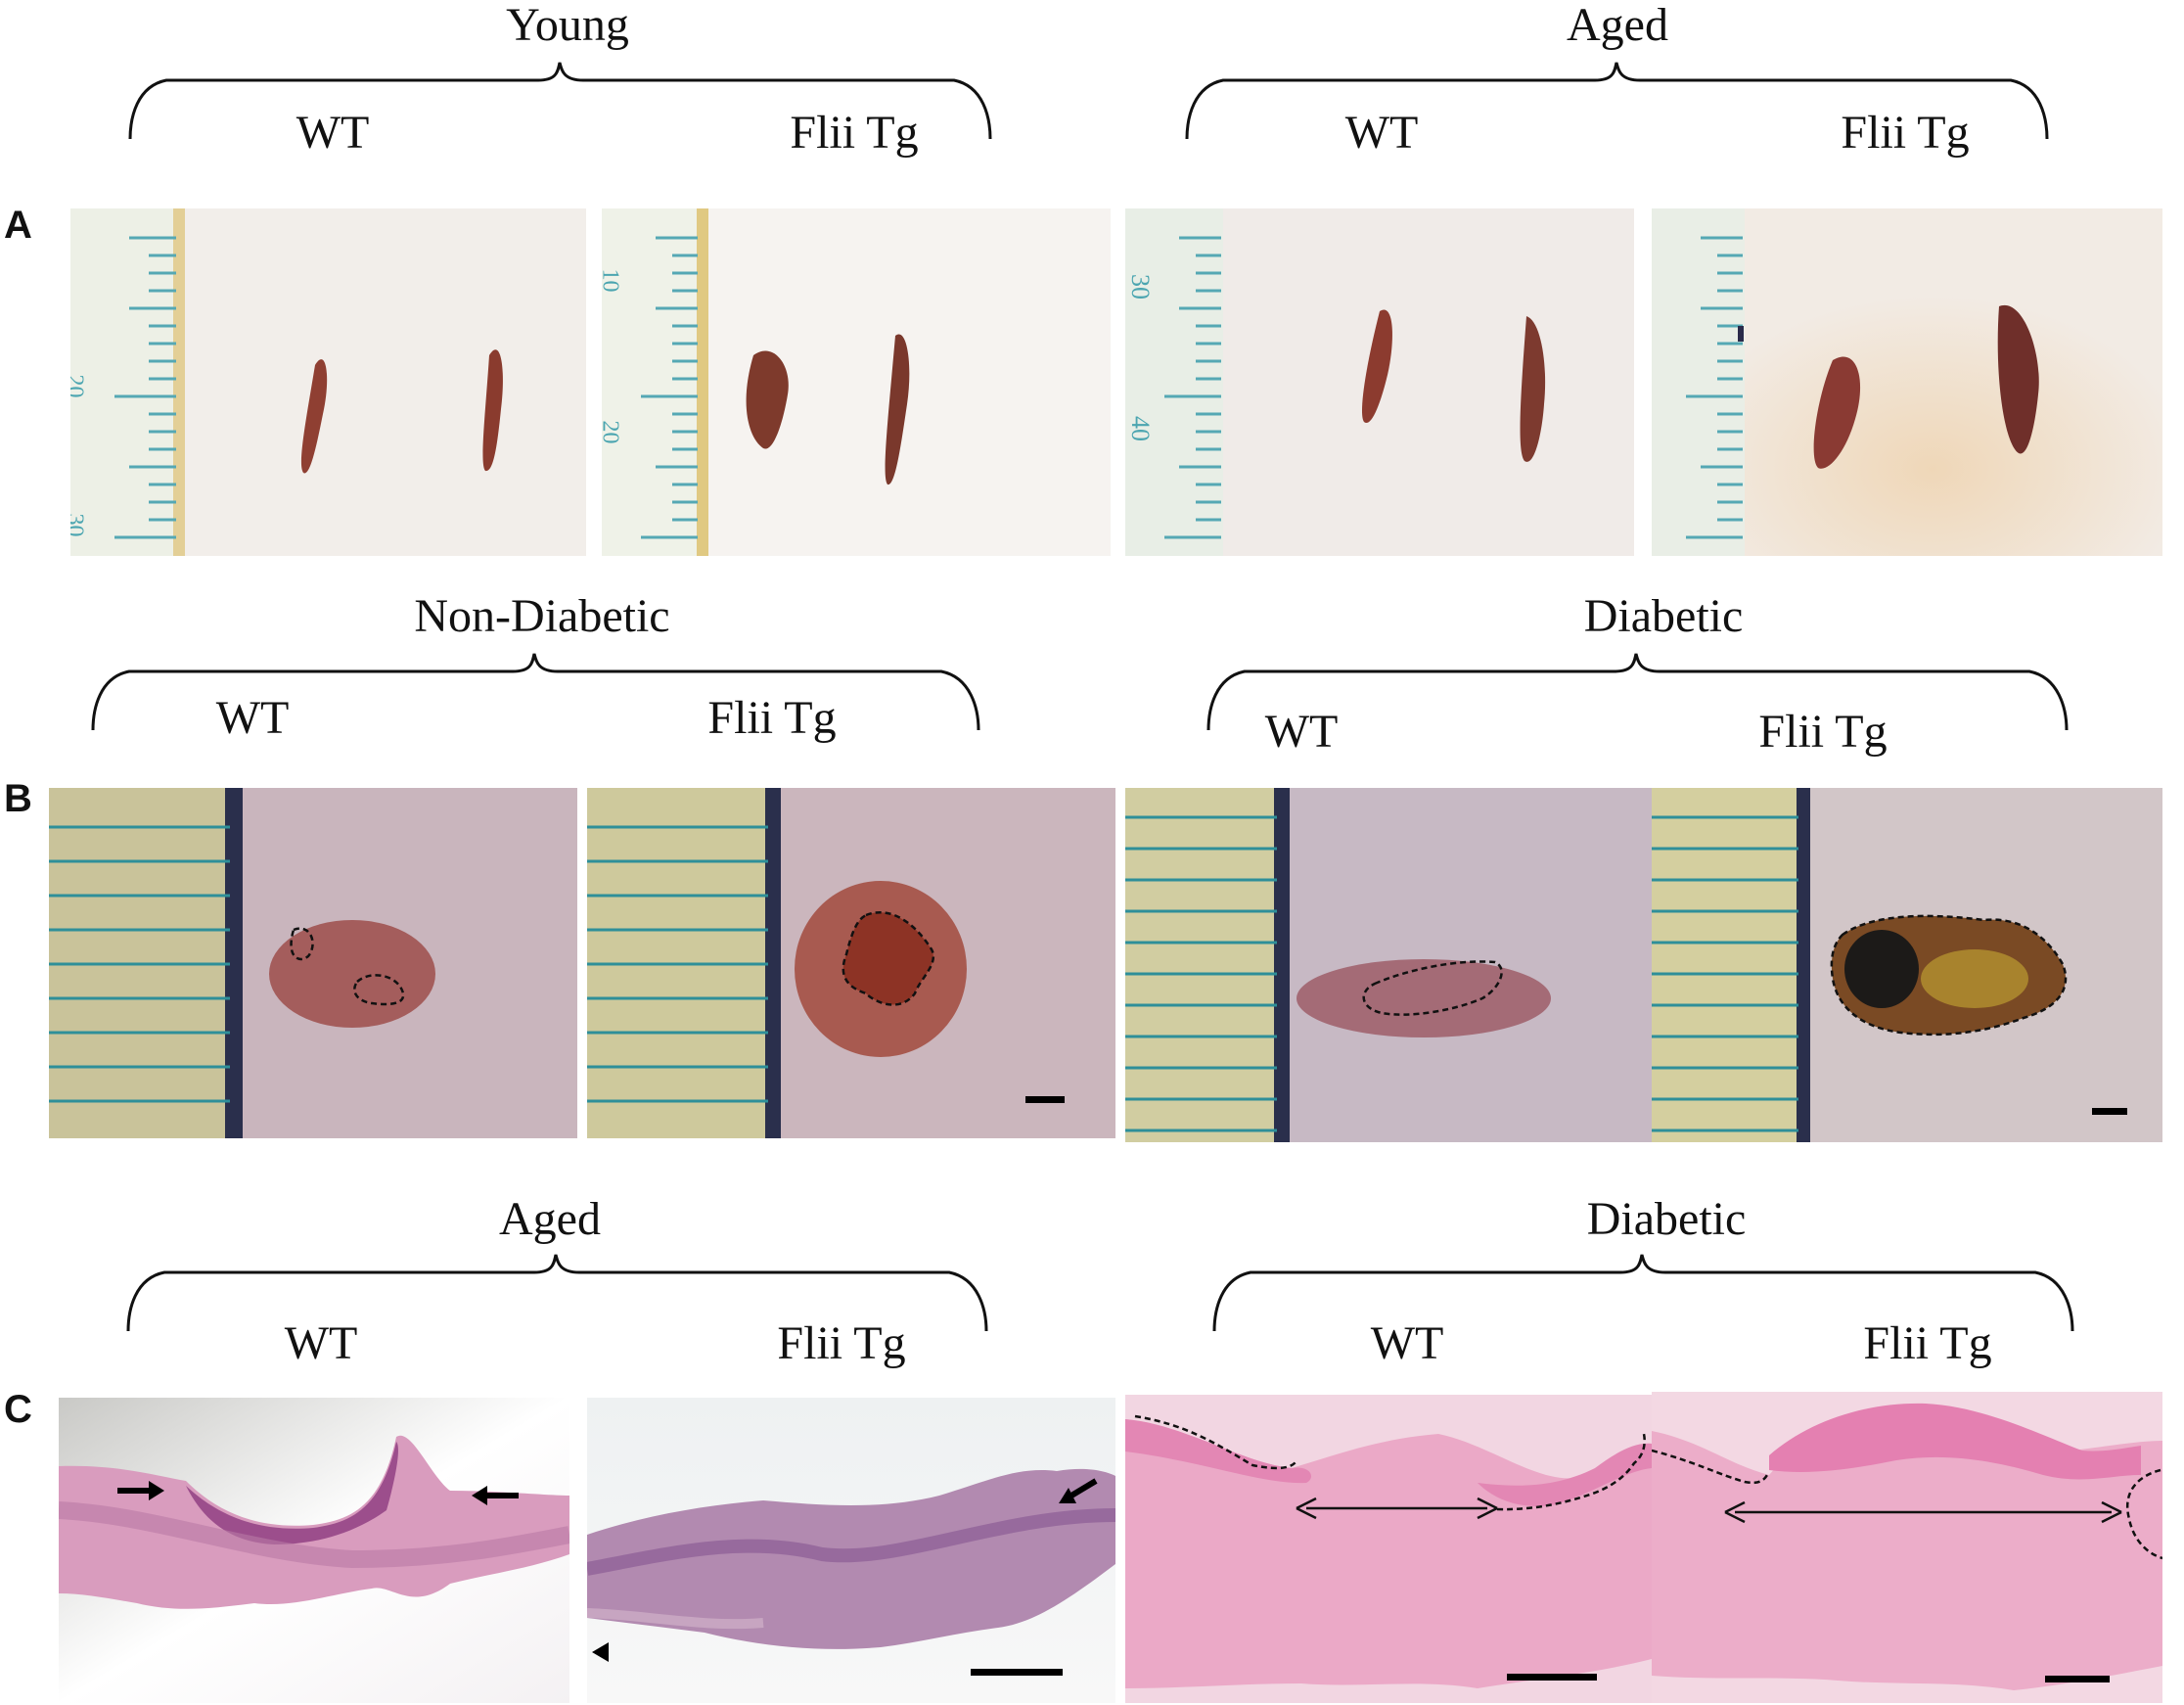 Image resolution: width=2184 pixels, height=1705 pixels. Describe the element at coordinates (1617, 26) in the screenshot. I see `group-title-aged-a: Aged` at that location.